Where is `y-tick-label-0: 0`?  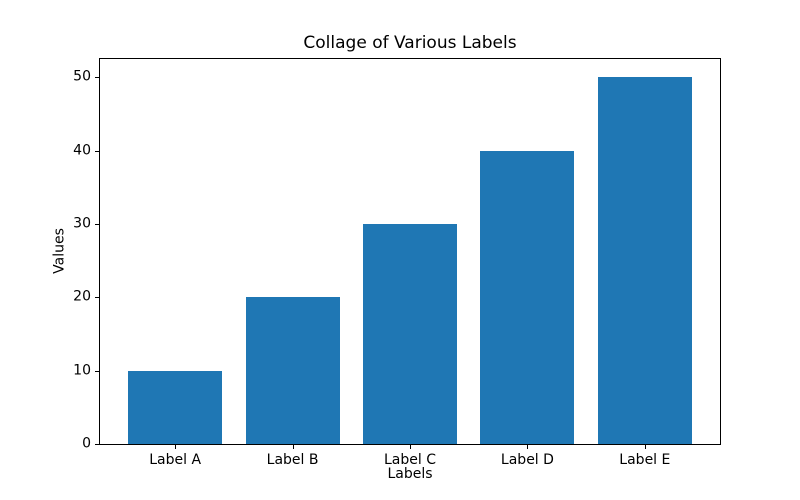
y-tick-label-0: 0 is located at coordinates (86, 443).